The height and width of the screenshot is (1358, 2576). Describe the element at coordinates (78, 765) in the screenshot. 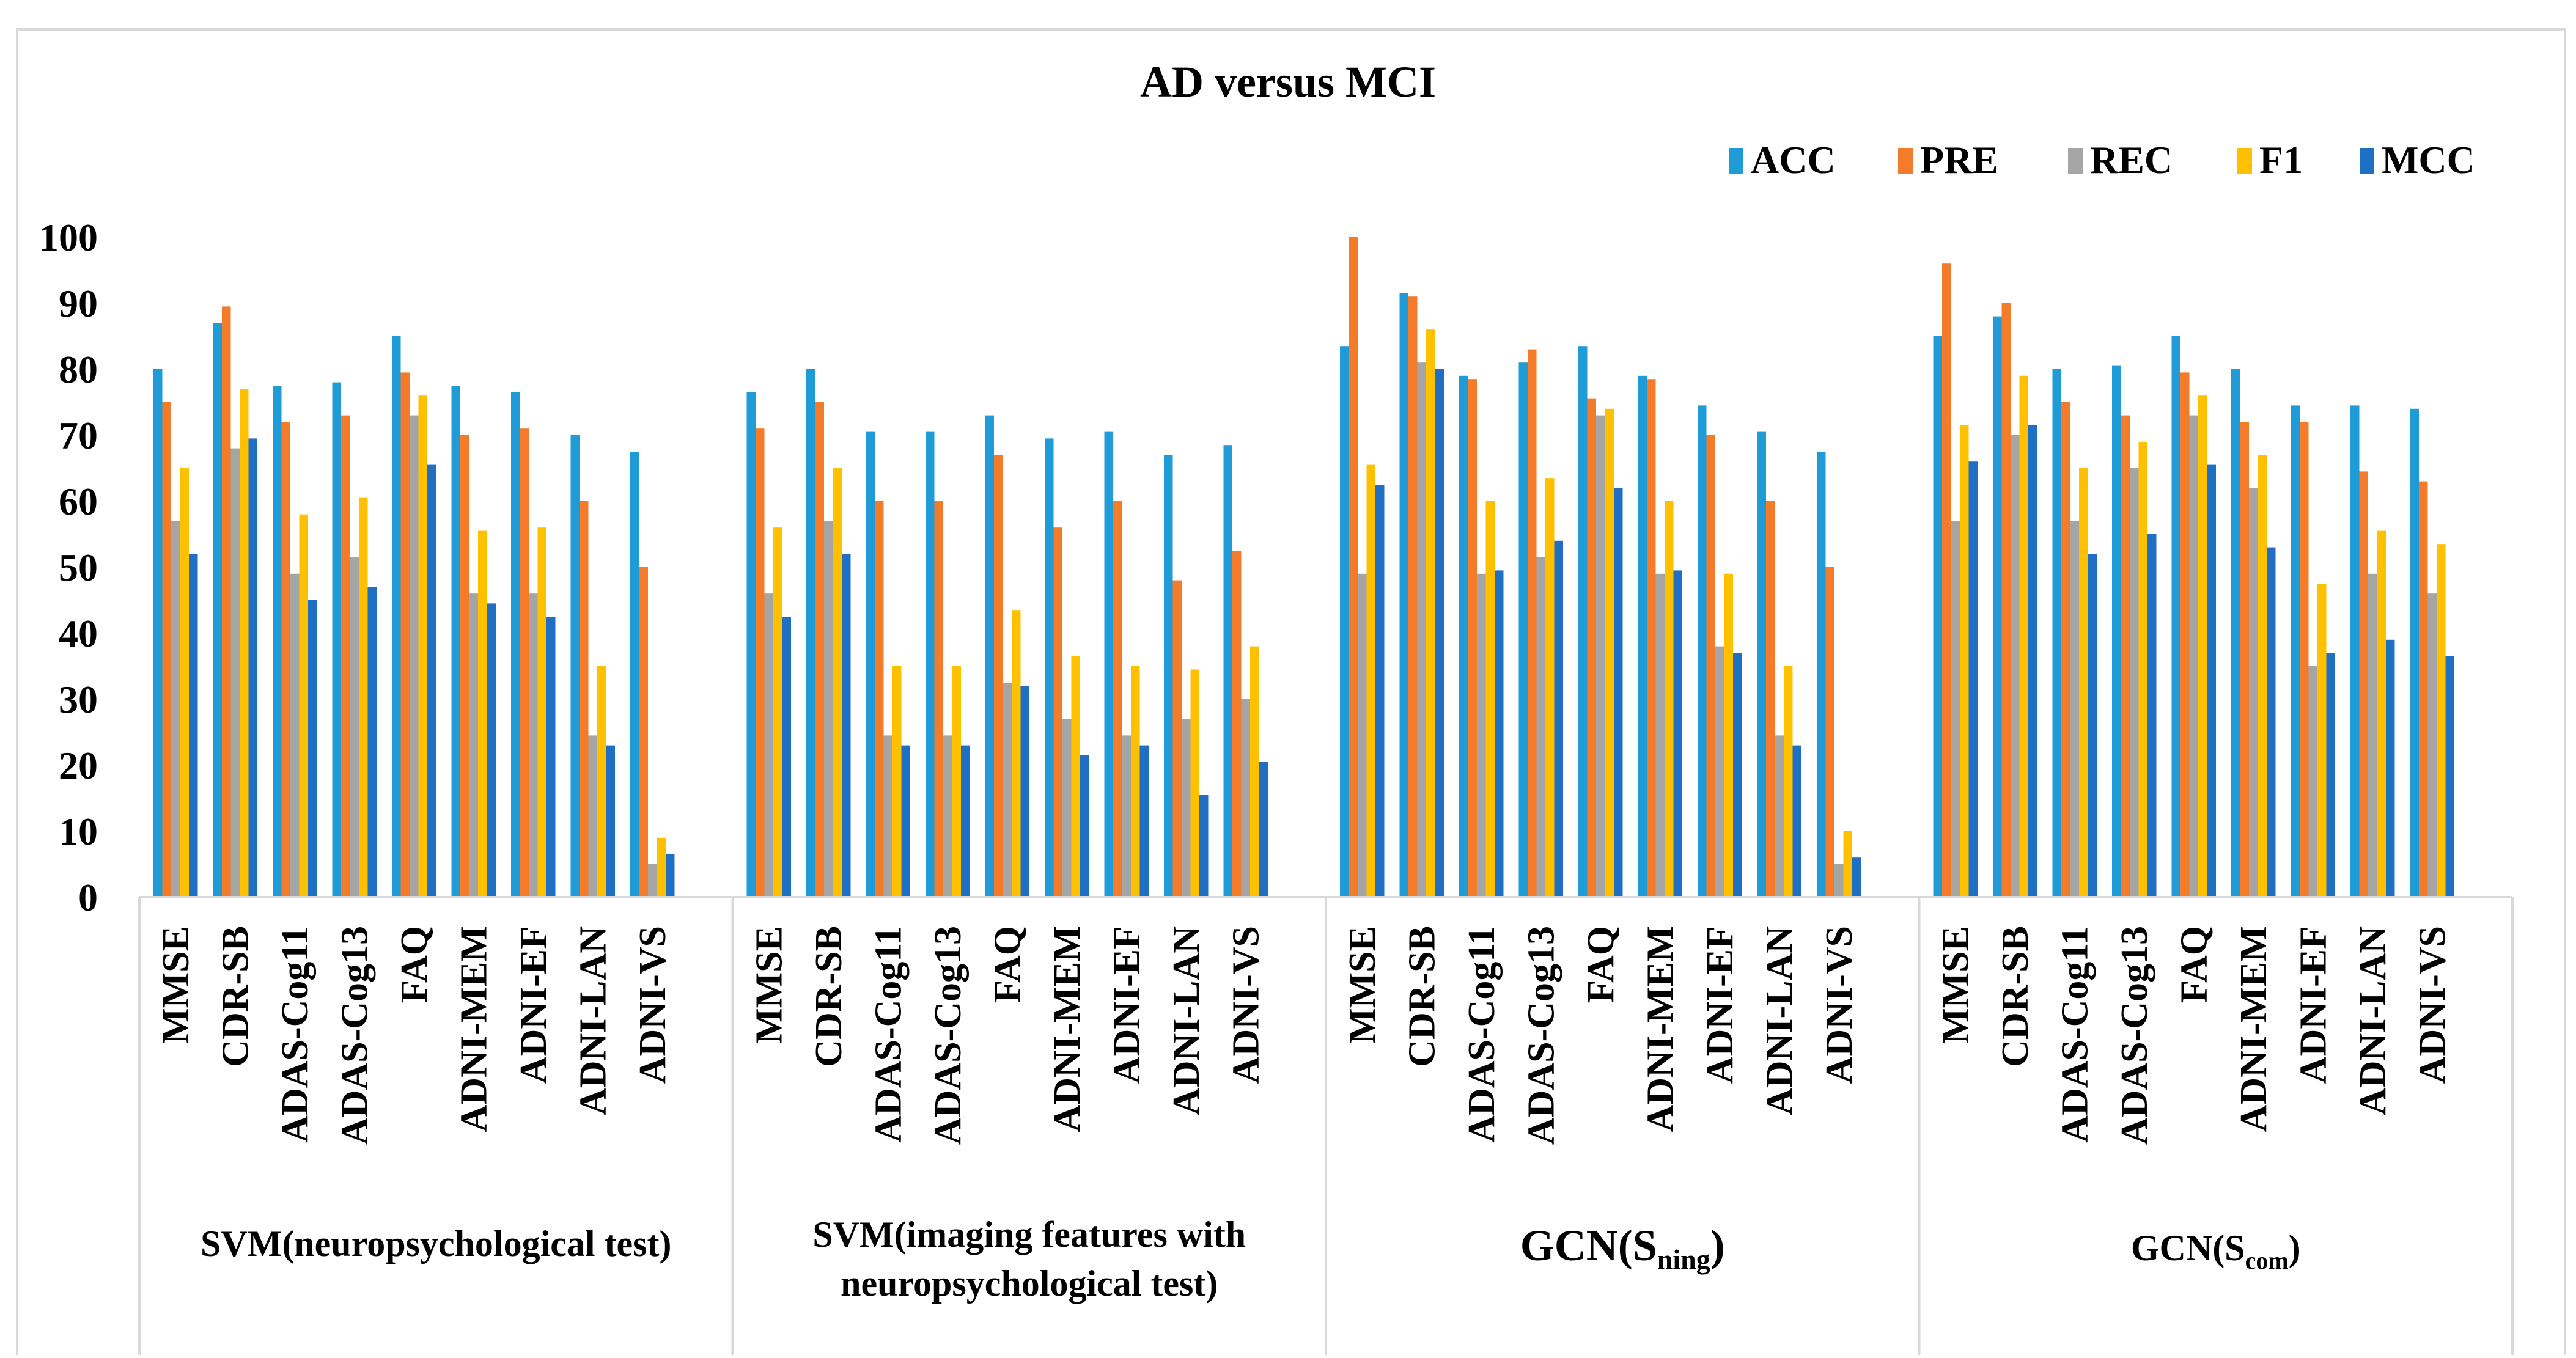

I see `y-tick-label-20: 20` at that location.